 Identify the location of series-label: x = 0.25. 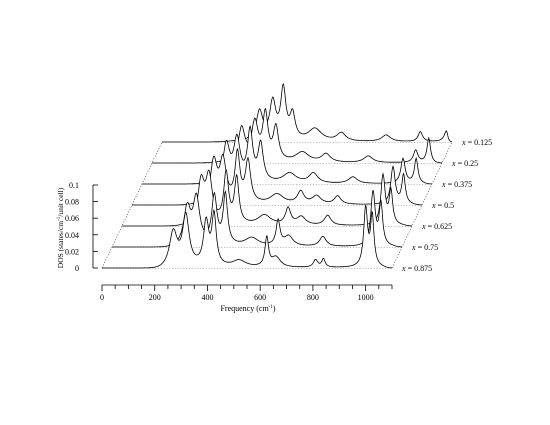
(464, 163).